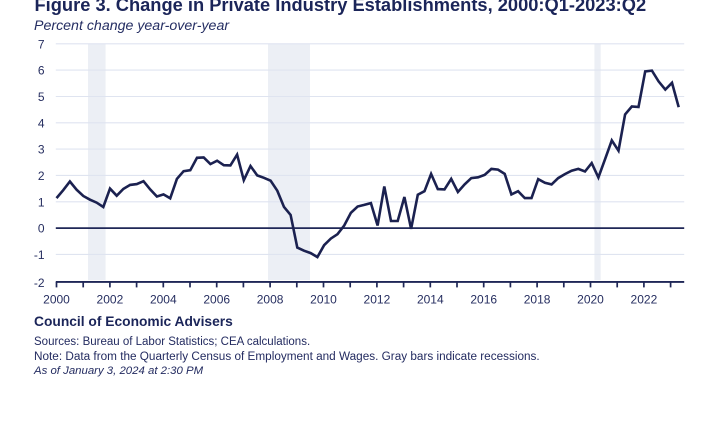 This screenshot has width=703, height=436. Describe the element at coordinates (590, 300) in the screenshot. I see `svg-text: 2020` at that location.